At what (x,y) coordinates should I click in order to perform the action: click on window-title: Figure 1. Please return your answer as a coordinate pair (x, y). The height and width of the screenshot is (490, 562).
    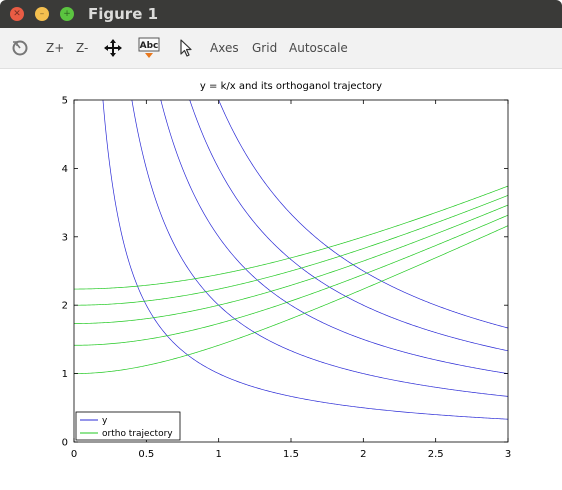
    Looking at the image, I should click on (123, 14).